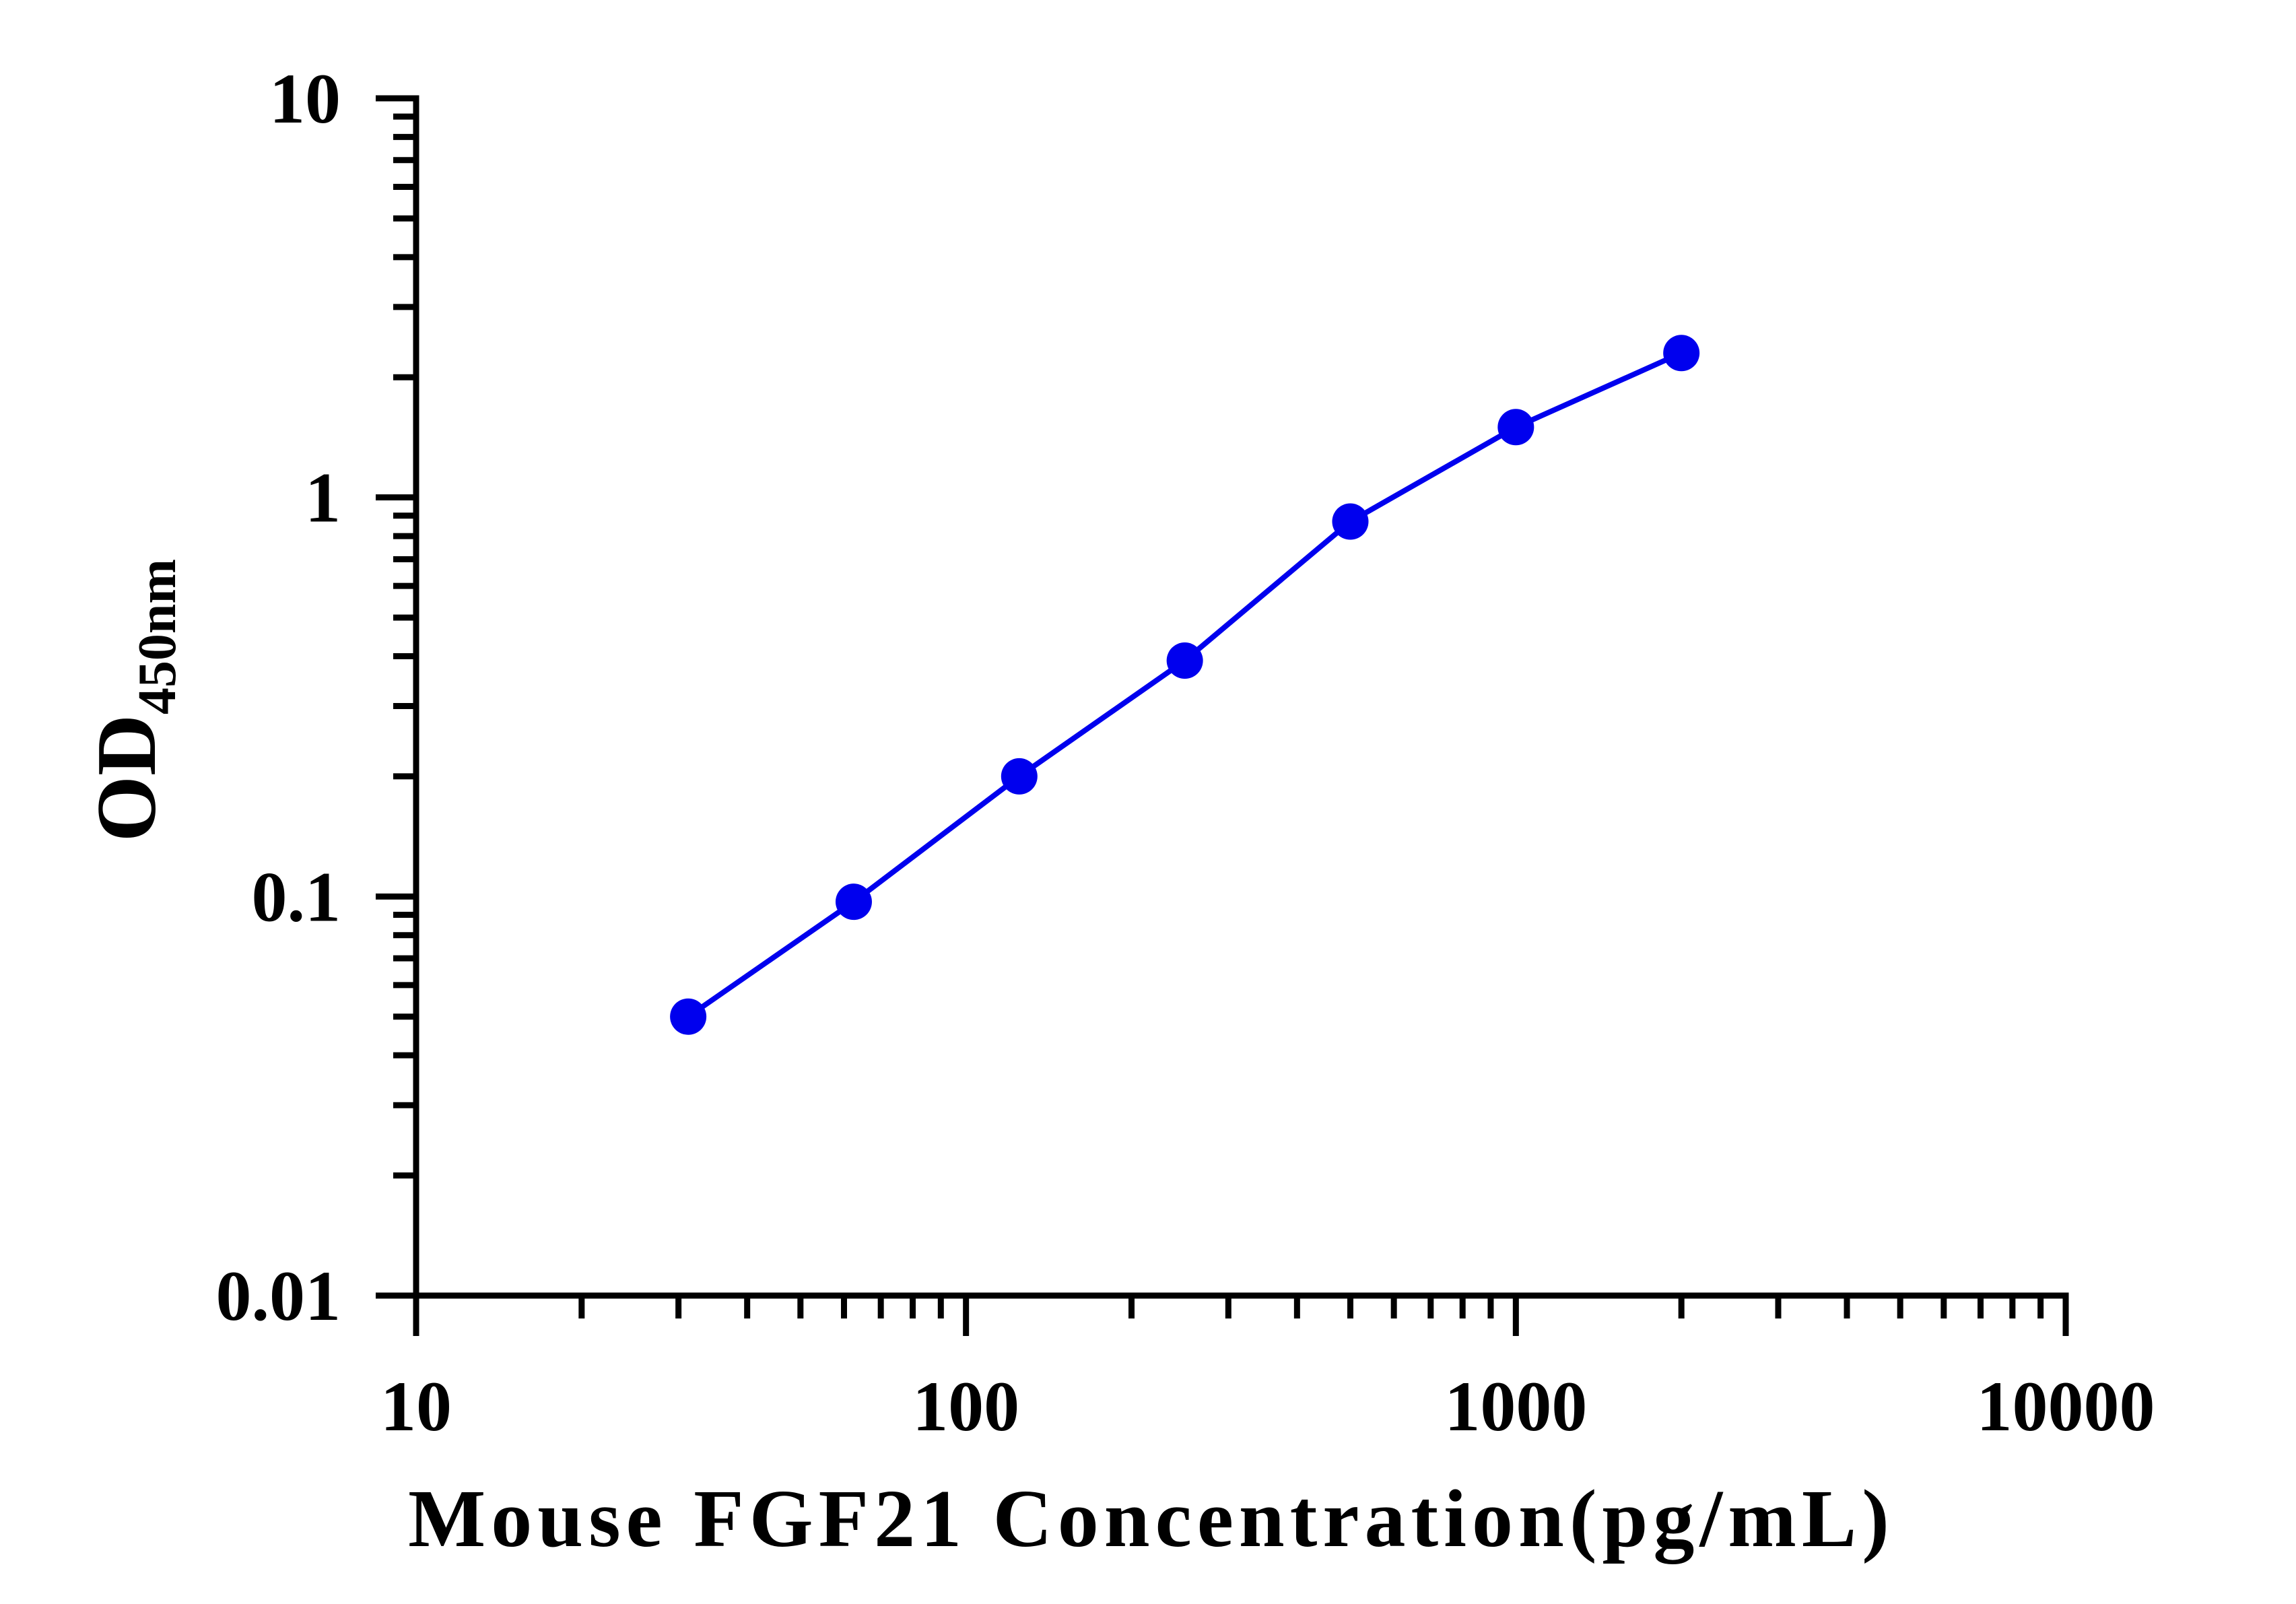 The height and width of the screenshot is (1604, 2296). Describe the element at coordinates (157, 636) in the screenshot. I see `y-axis-title-subscript: 450nm` at that location.